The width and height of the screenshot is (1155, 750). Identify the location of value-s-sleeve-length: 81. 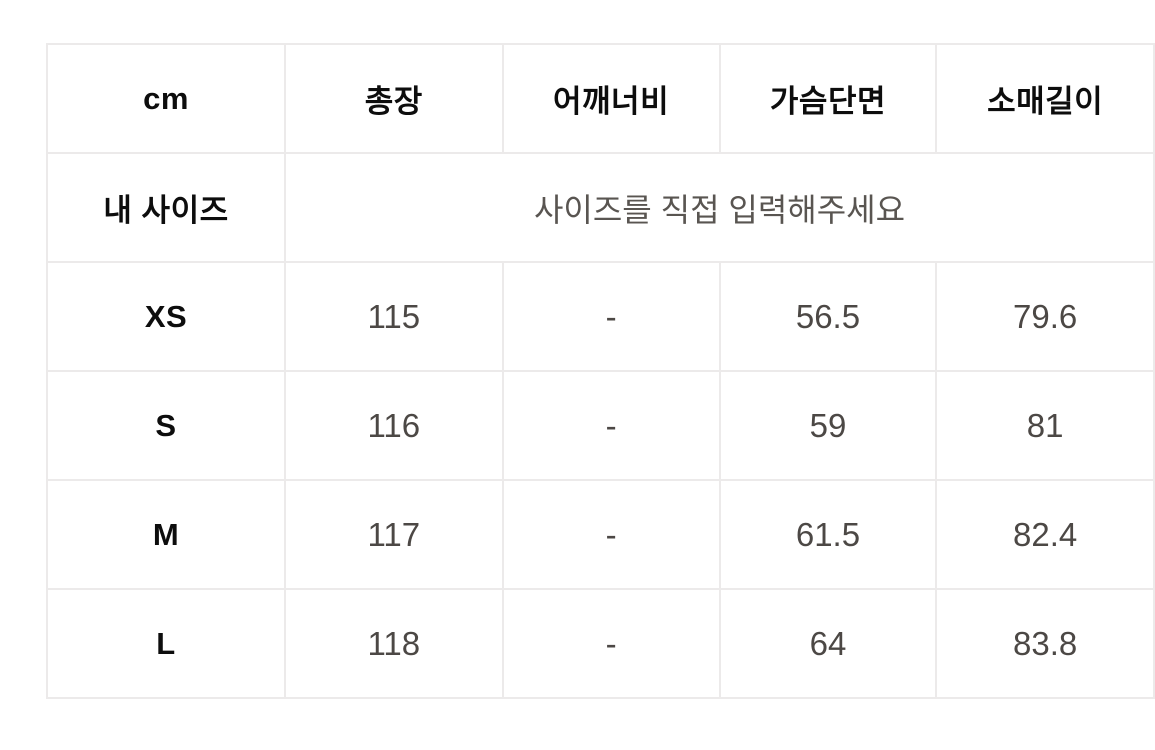
(1045, 425).